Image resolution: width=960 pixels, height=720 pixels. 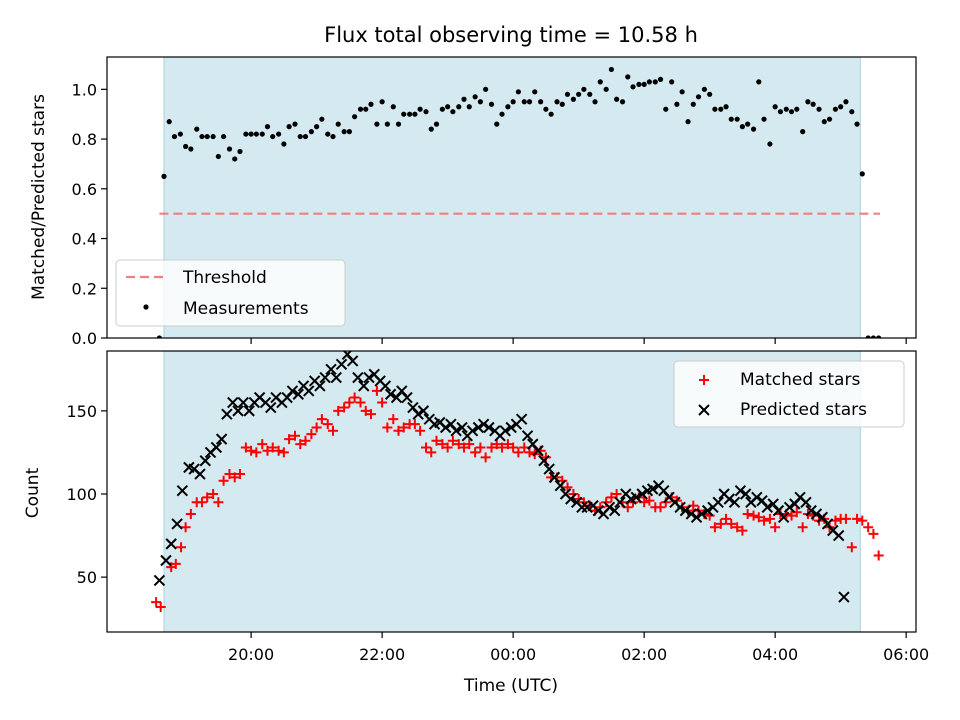 What do you see at coordinates (84, 189) in the screenshot?
I see `y-tick-label: 0.6` at bounding box center [84, 189].